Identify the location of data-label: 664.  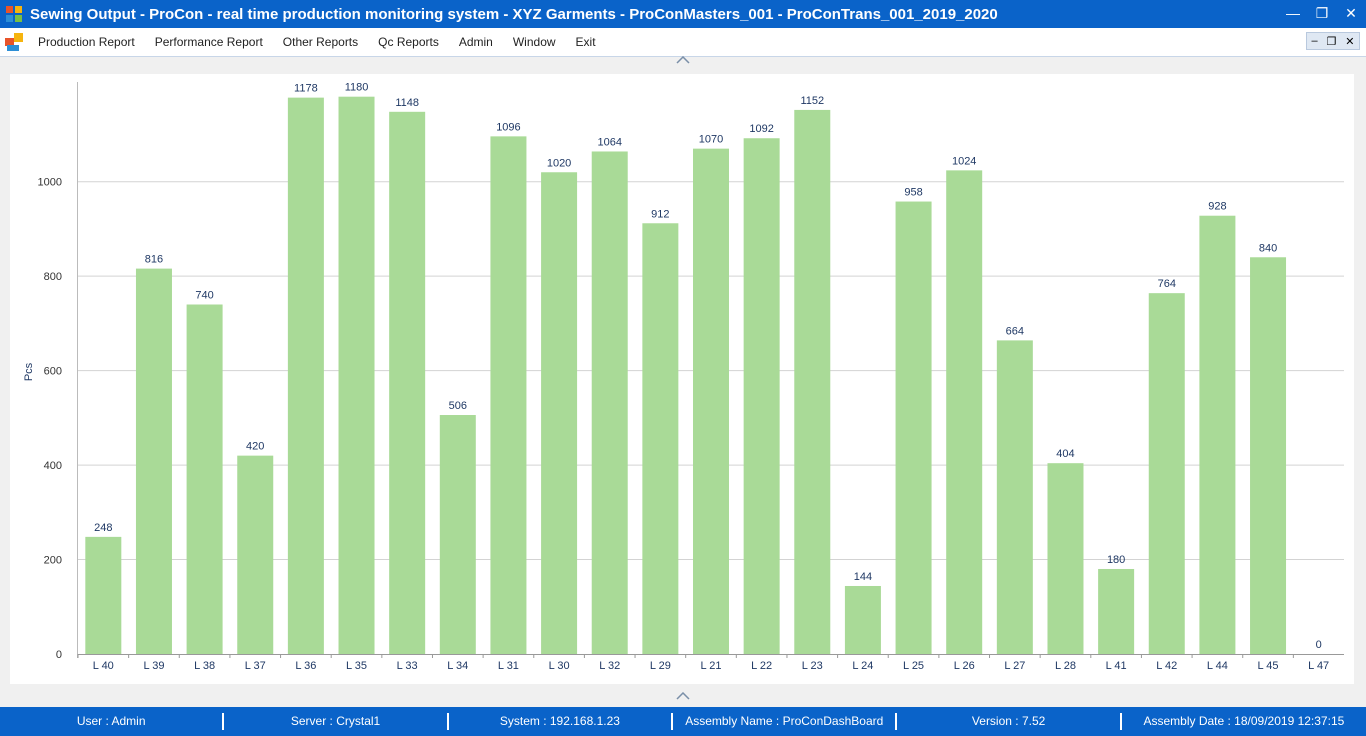
(1015, 331).